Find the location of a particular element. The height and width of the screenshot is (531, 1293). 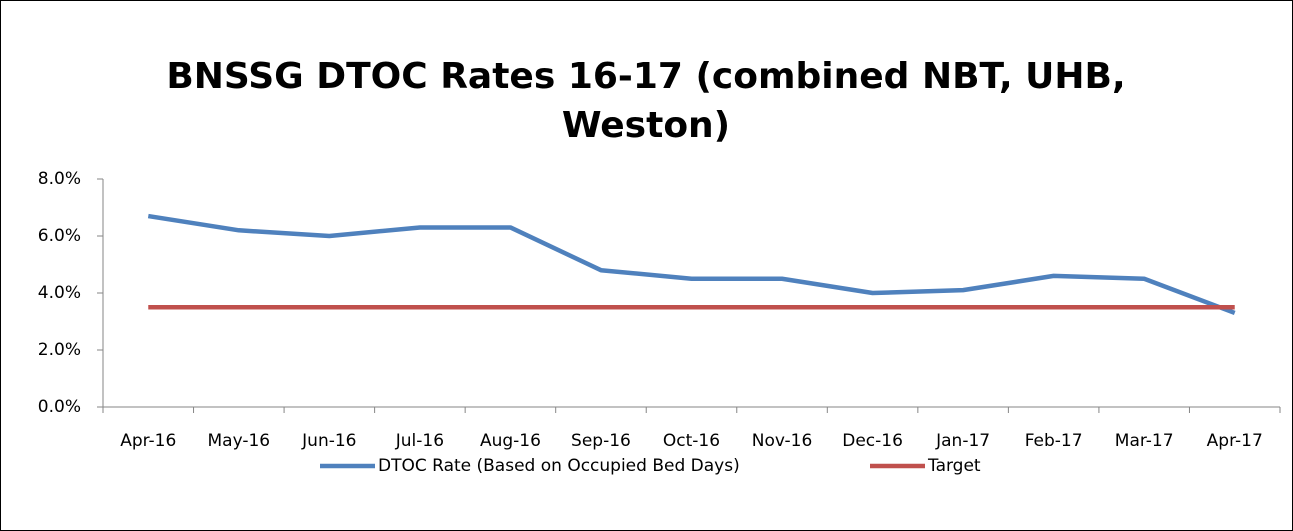

x-tick-label: May-16 is located at coordinates (238, 441).